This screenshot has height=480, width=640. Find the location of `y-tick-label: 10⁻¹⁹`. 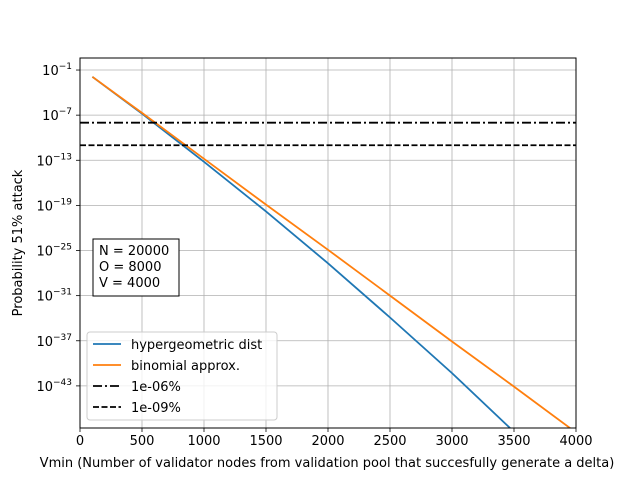

y-tick-label: 10⁻¹⁹ is located at coordinates (54, 205).